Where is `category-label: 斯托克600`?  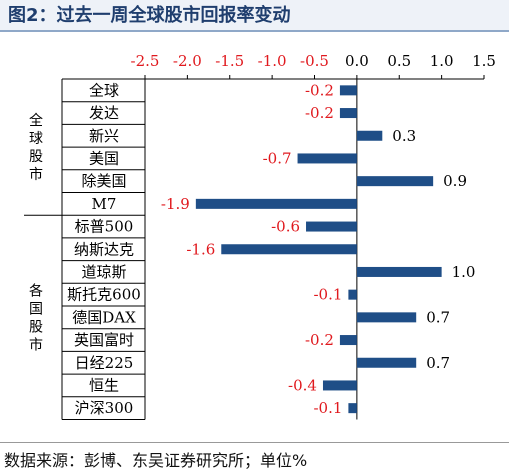
category-label: 斯托克600 is located at coordinates (104, 295).